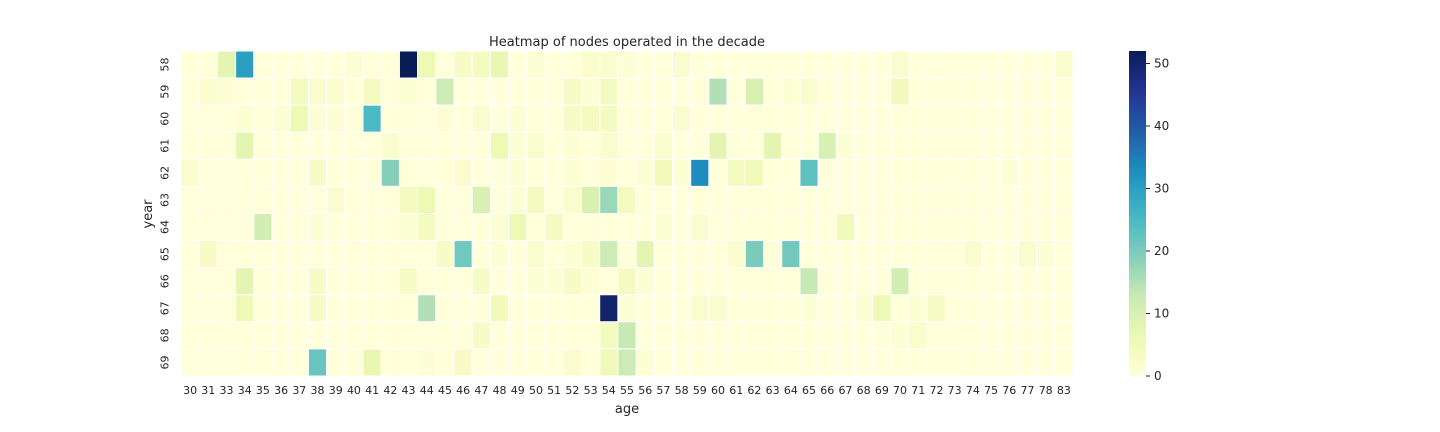 The height and width of the screenshot is (432, 1440). Describe the element at coordinates (165, 200) in the screenshot. I see `y-tick-label: 63` at that location.